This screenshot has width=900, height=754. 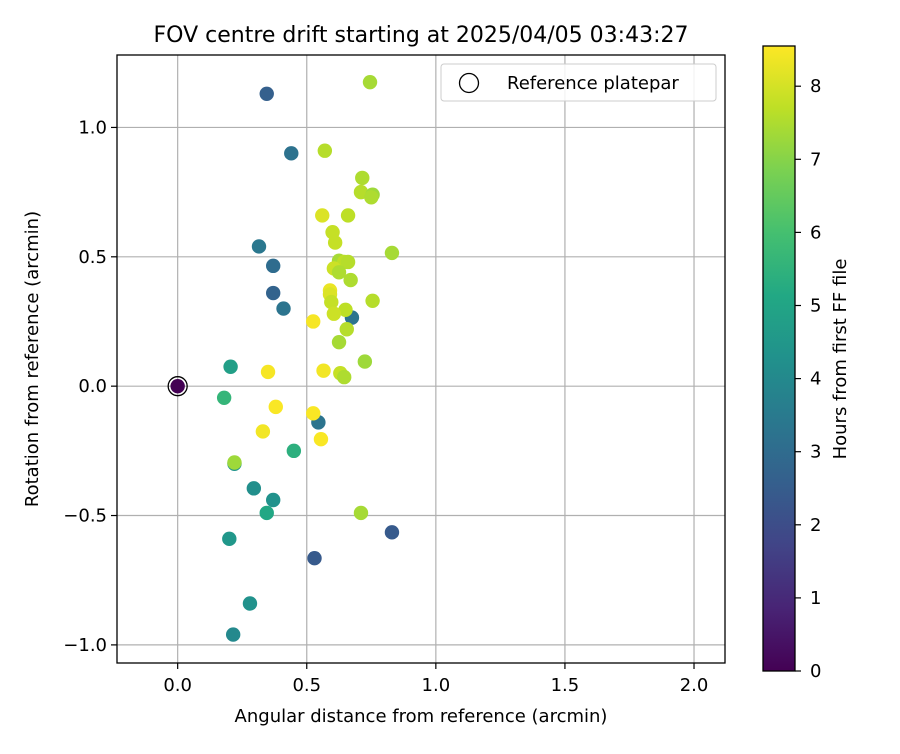 What do you see at coordinates (593, 83) in the screenshot?
I see `legend-label-reference: Reference platepar` at bounding box center [593, 83].